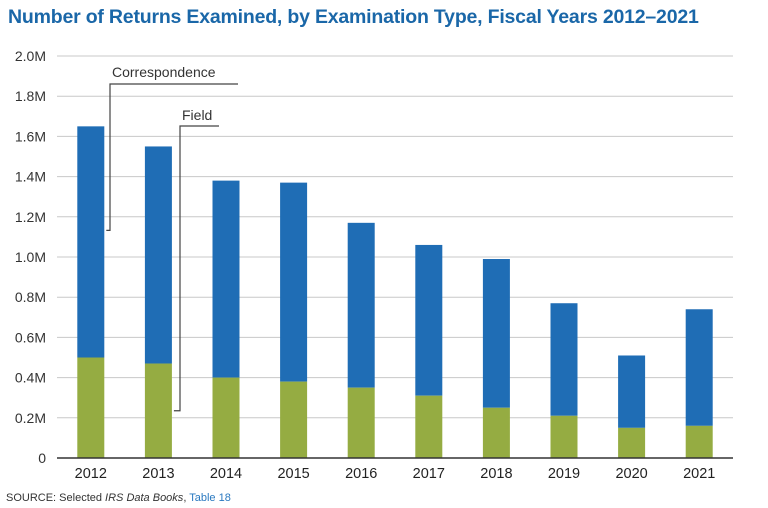  Describe the element at coordinates (42, 458) in the screenshot. I see `y-tick-label: 0` at that location.